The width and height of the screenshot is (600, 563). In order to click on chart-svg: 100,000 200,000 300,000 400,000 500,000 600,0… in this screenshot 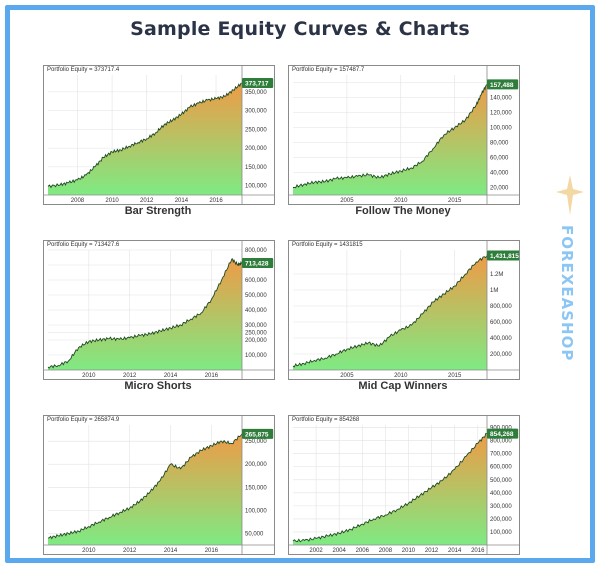, I will do `click(404, 485)`.